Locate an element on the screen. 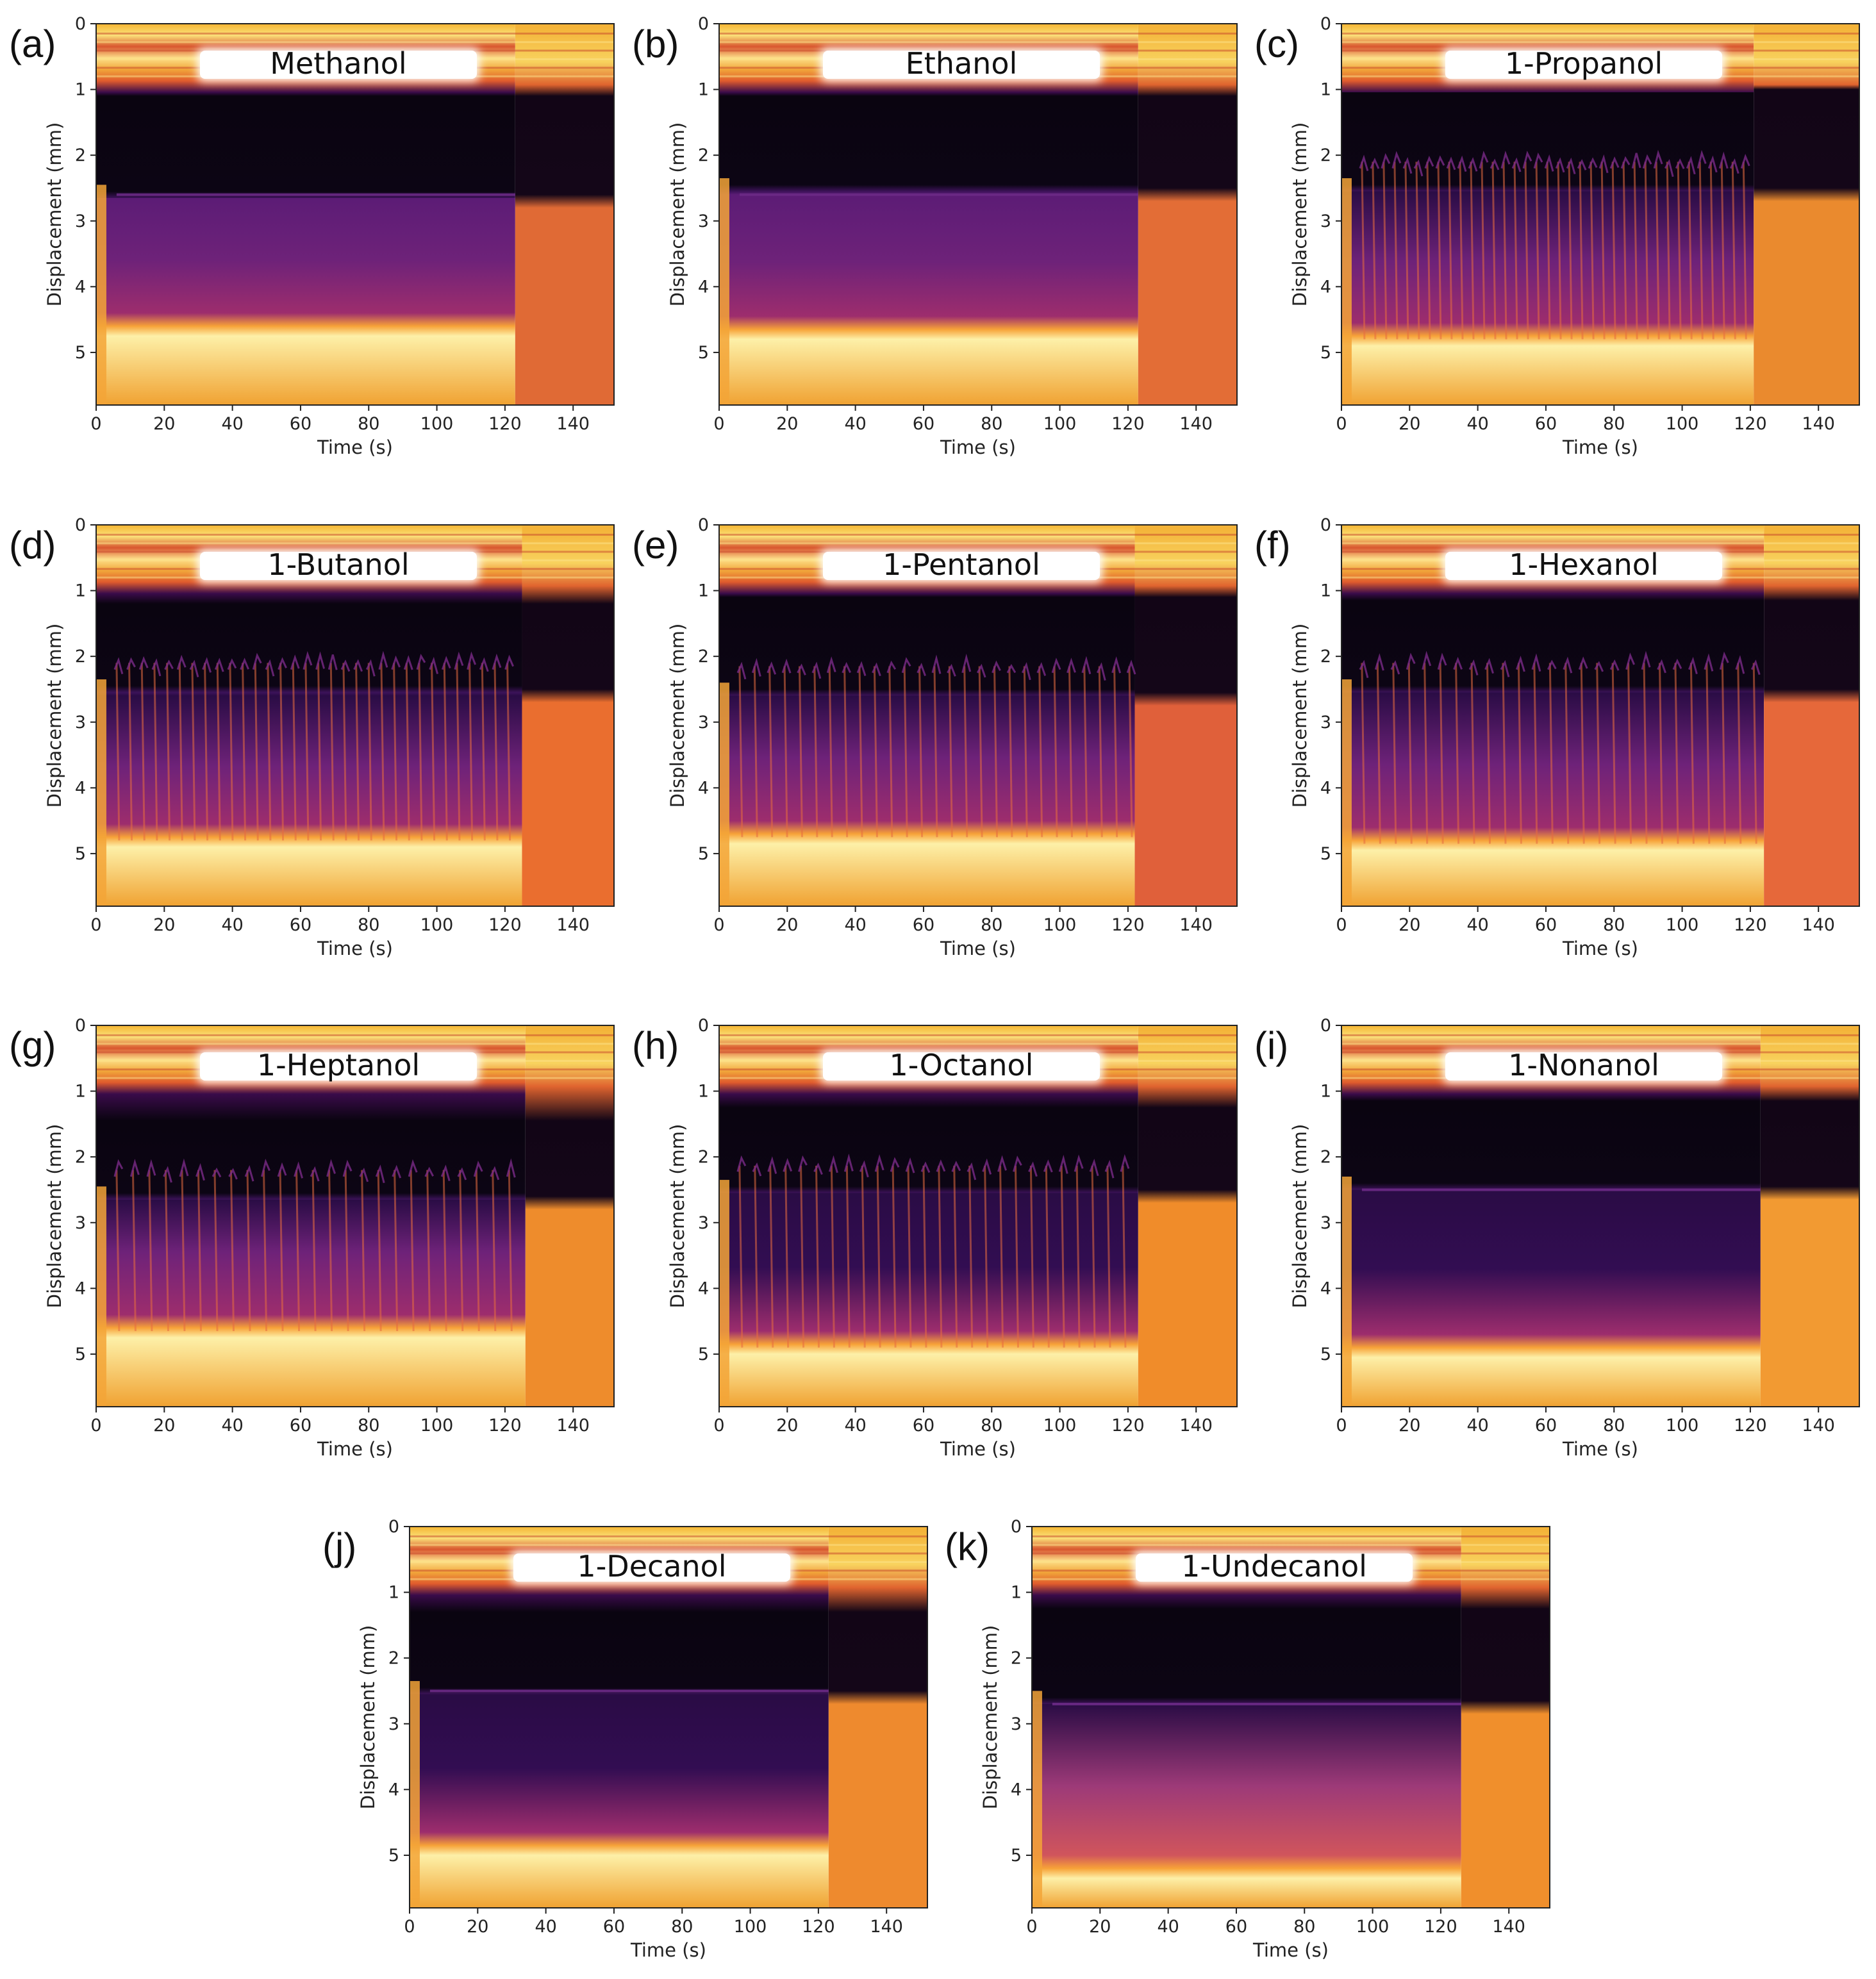 The width and height of the screenshot is (1876, 1979). x-axis-title: Time (s) is located at coordinates (978, 1449).